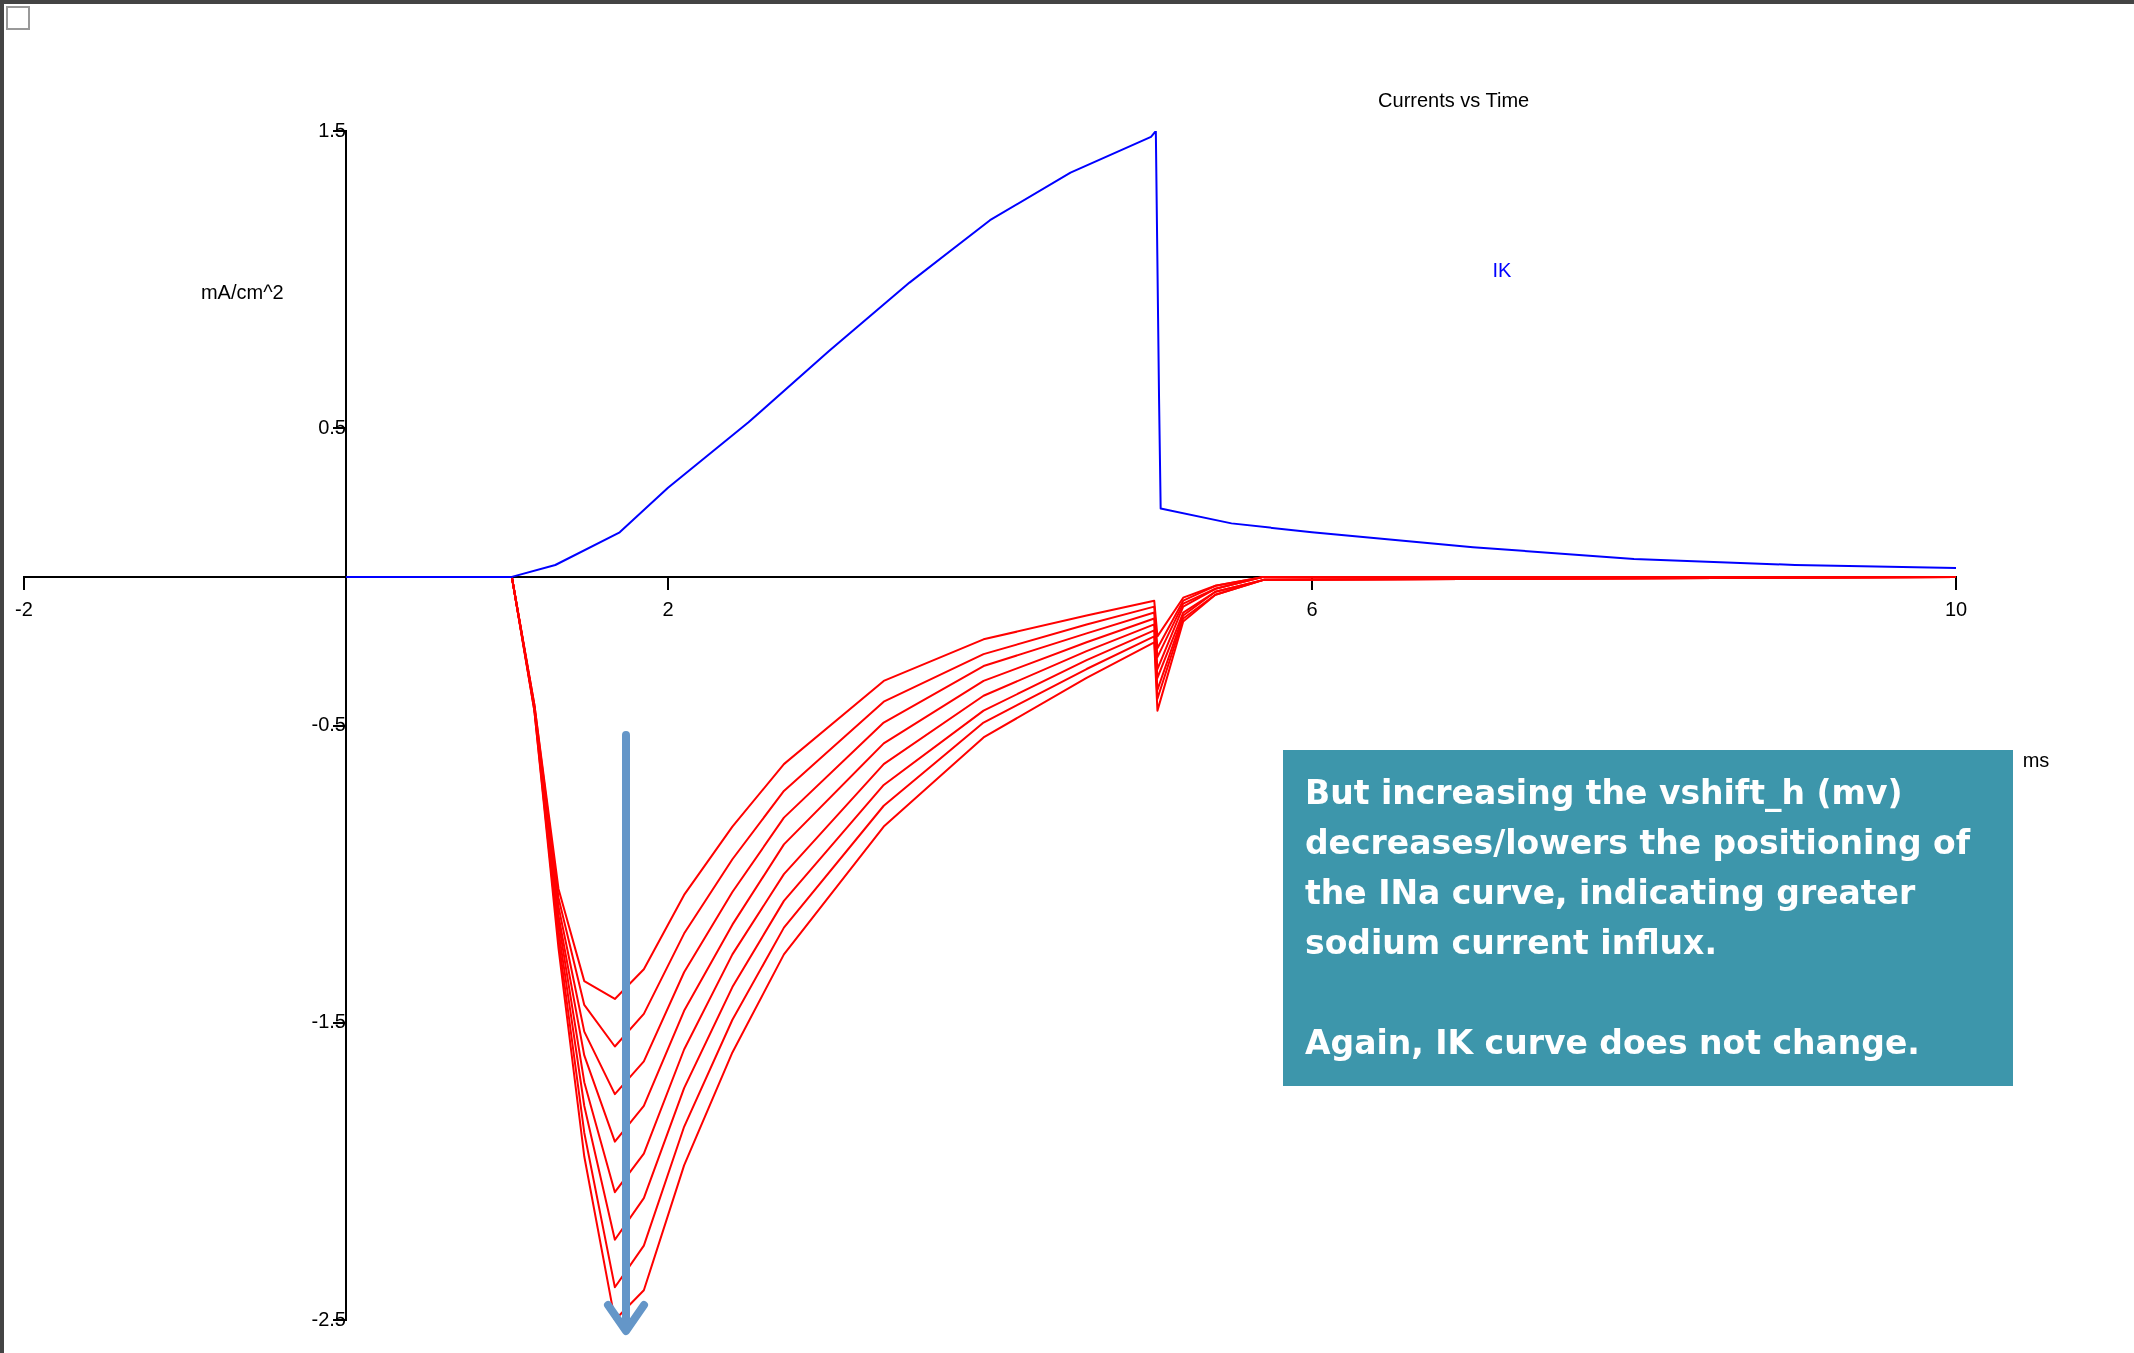 The height and width of the screenshot is (1353, 2134). What do you see at coordinates (332, 426) in the screenshot?
I see `y-tick-label: 0.5` at bounding box center [332, 426].